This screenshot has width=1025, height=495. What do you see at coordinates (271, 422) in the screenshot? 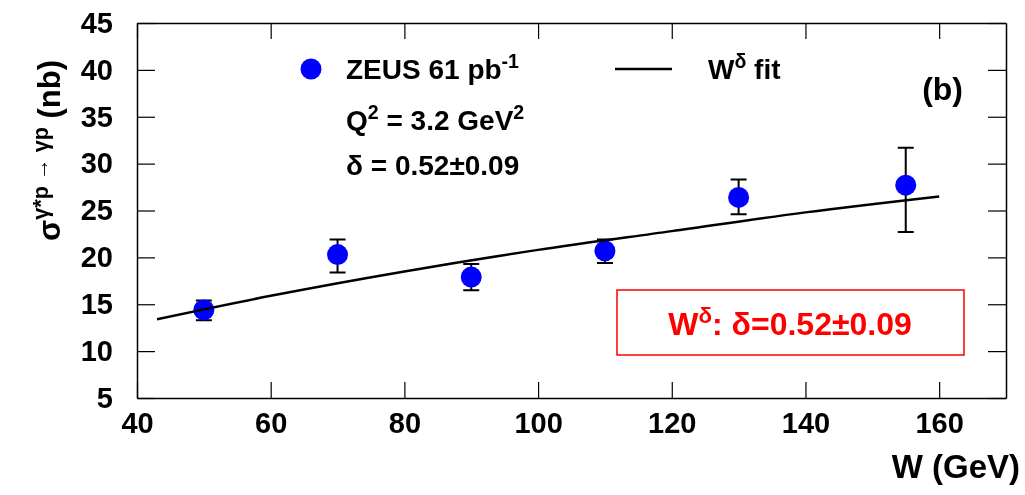
I see `x-tick-label: 60` at bounding box center [271, 422].